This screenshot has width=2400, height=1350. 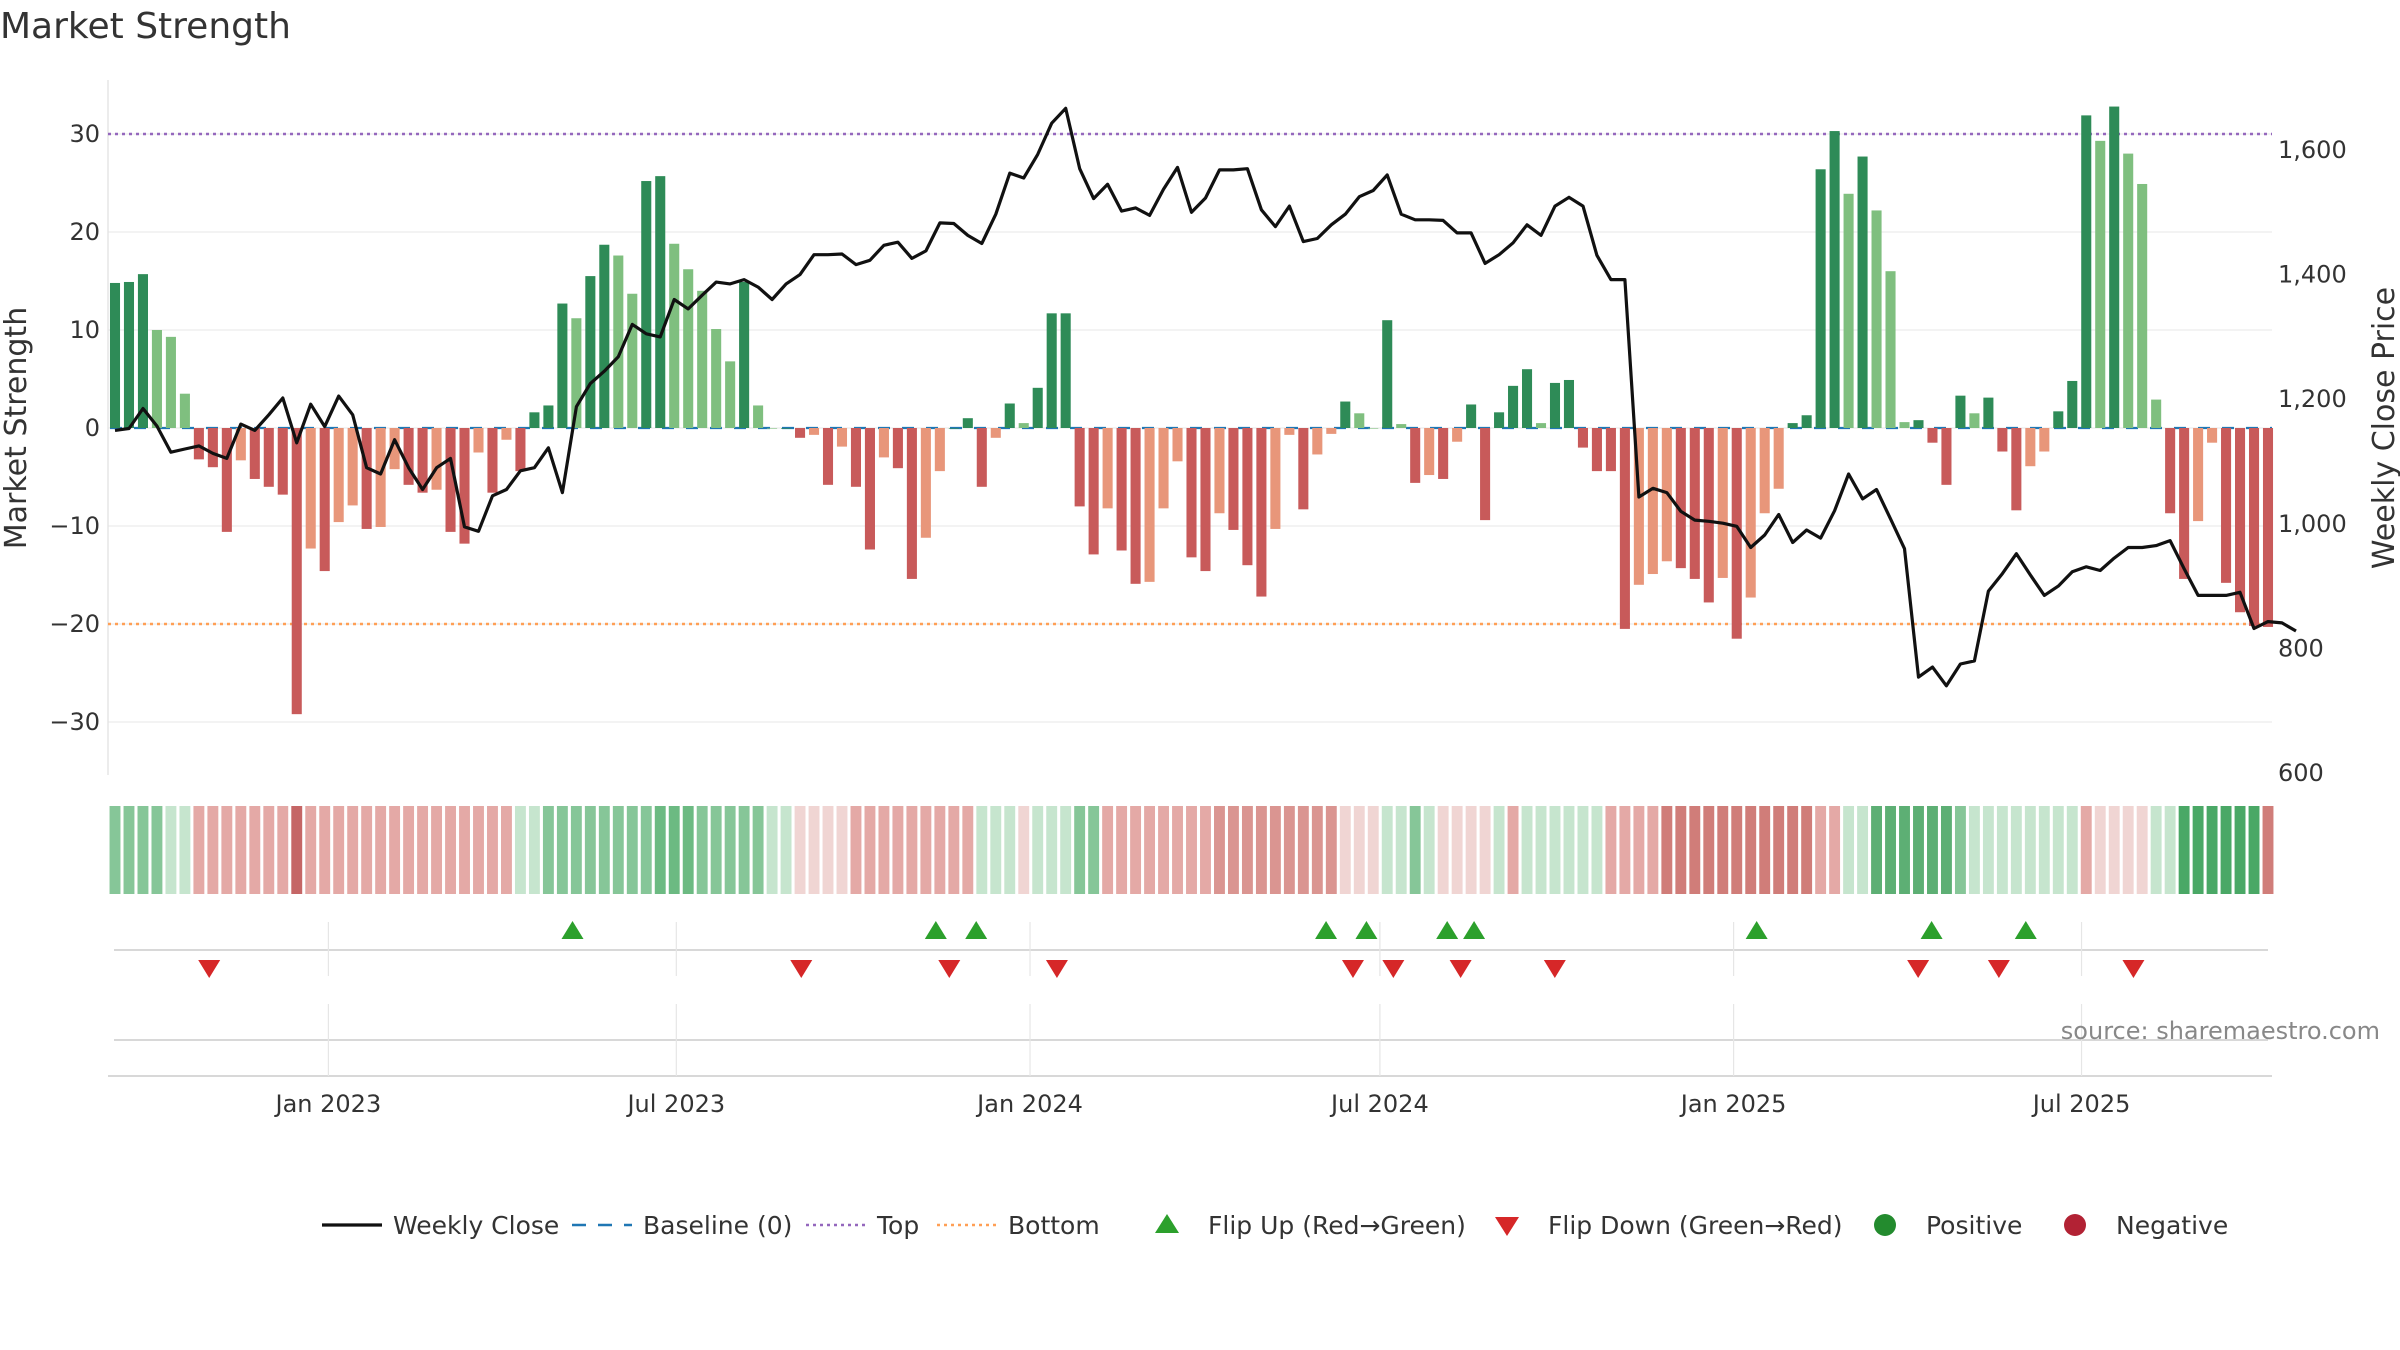 I want to click on right-tick-label: 1,400, so click(x=2312, y=275).